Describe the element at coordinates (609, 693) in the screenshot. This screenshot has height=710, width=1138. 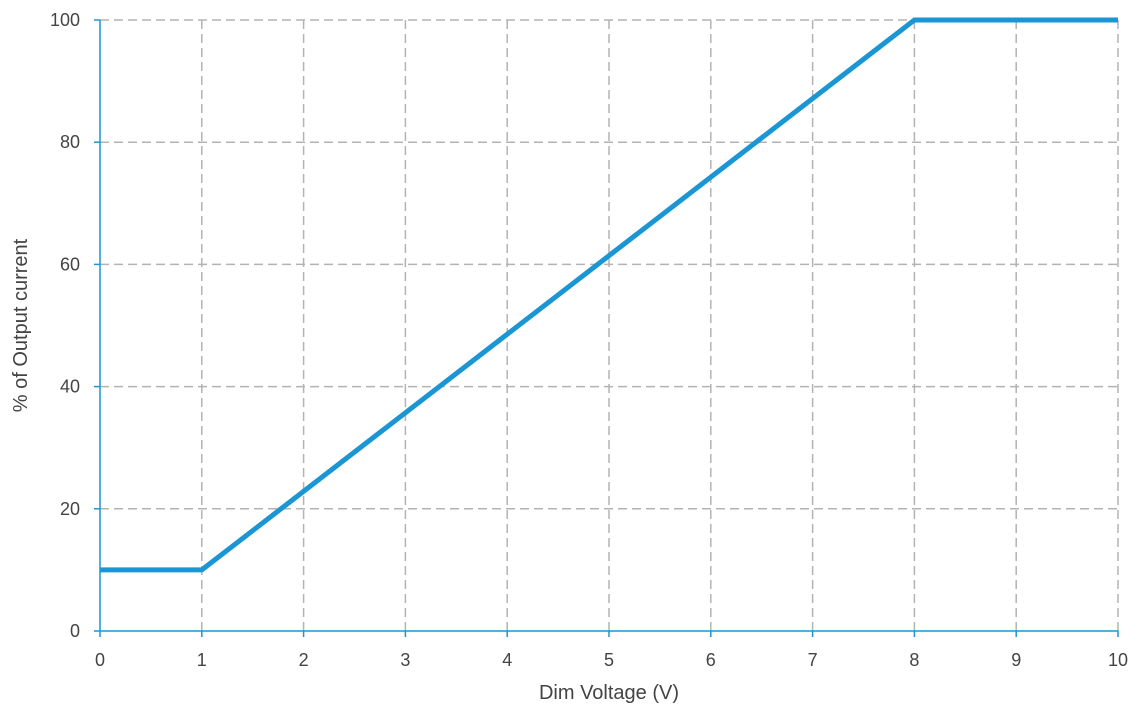
I see `x-axis-title: Dim Voltage (V)` at that location.